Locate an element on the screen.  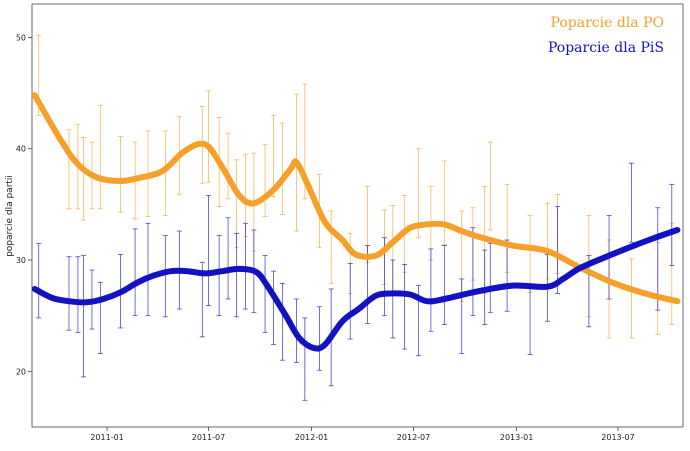
x-tick-label: 2012-07 is located at coordinates (413, 437).